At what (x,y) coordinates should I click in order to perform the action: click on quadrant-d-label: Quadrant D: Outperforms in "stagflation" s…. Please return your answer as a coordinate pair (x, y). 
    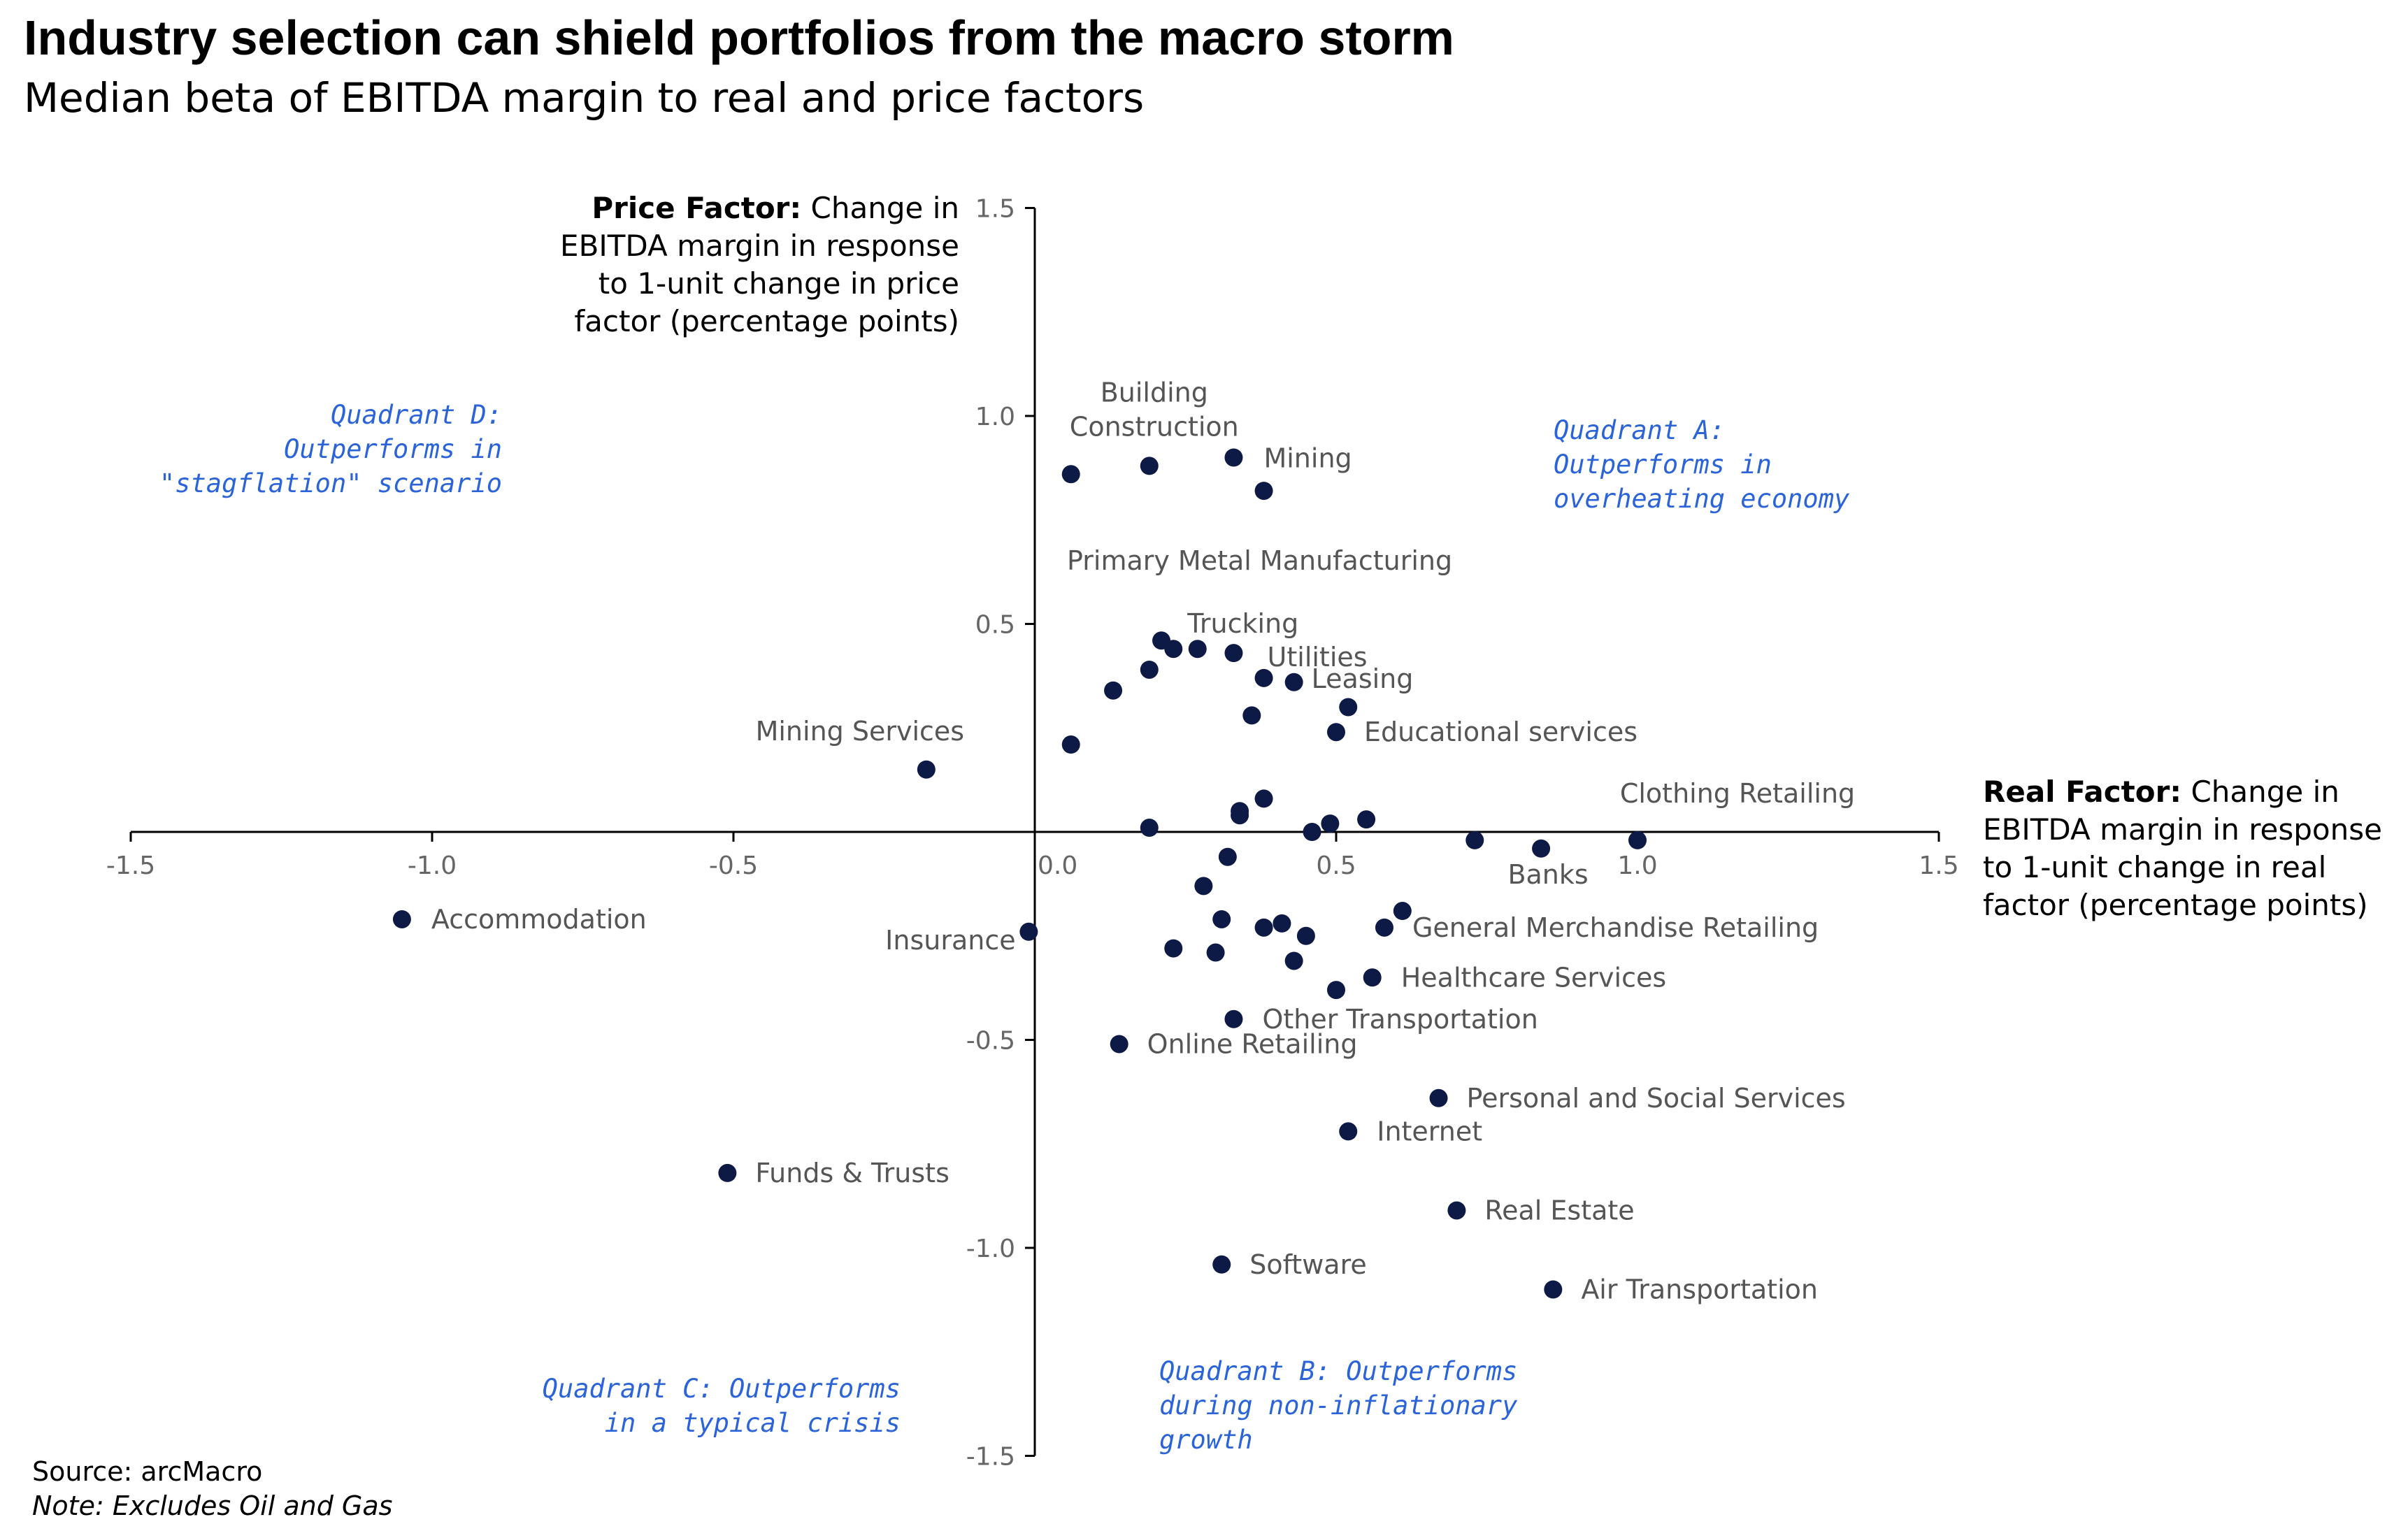
    Looking at the image, I should click on (330, 449).